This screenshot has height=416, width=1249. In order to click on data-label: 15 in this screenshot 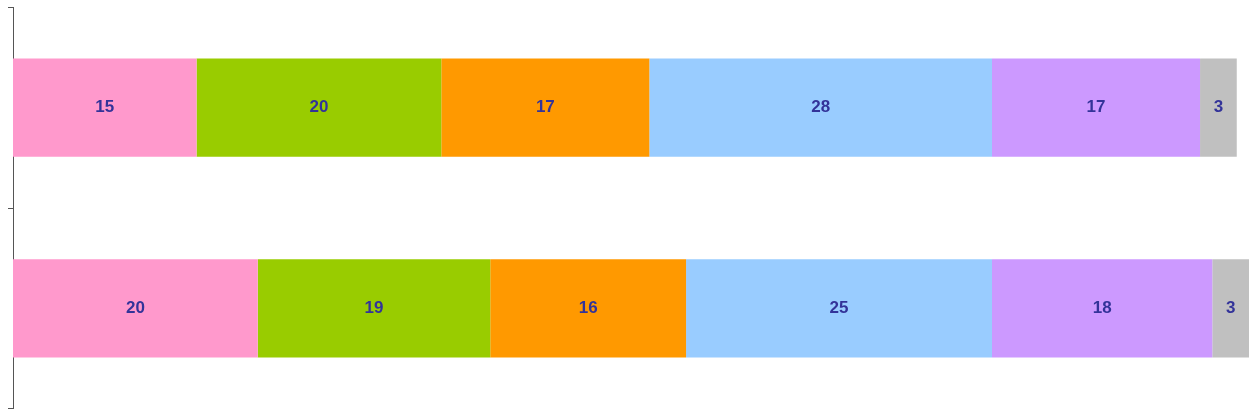, I will do `click(105, 107)`.